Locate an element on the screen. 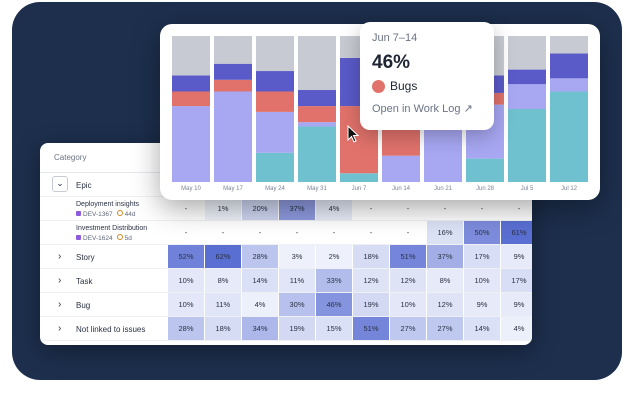 The height and width of the screenshot is (404, 640). heat-cell: 50% is located at coordinates (482, 233).